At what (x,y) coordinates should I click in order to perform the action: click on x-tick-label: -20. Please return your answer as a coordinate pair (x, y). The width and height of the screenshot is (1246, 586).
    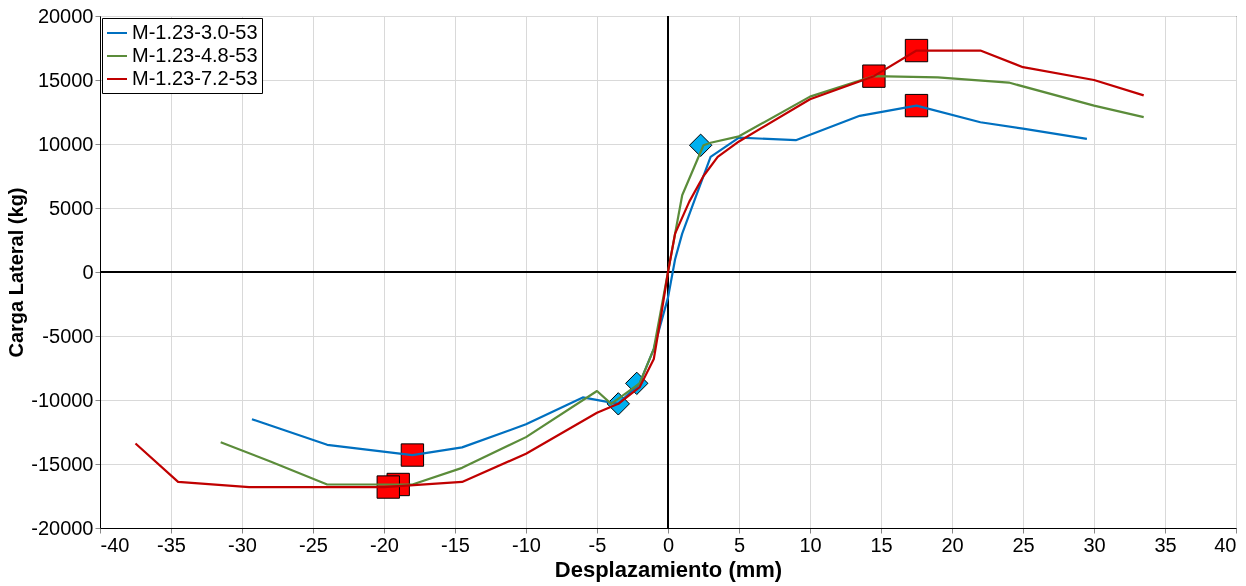
    Looking at the image, I should click on (384, 544).